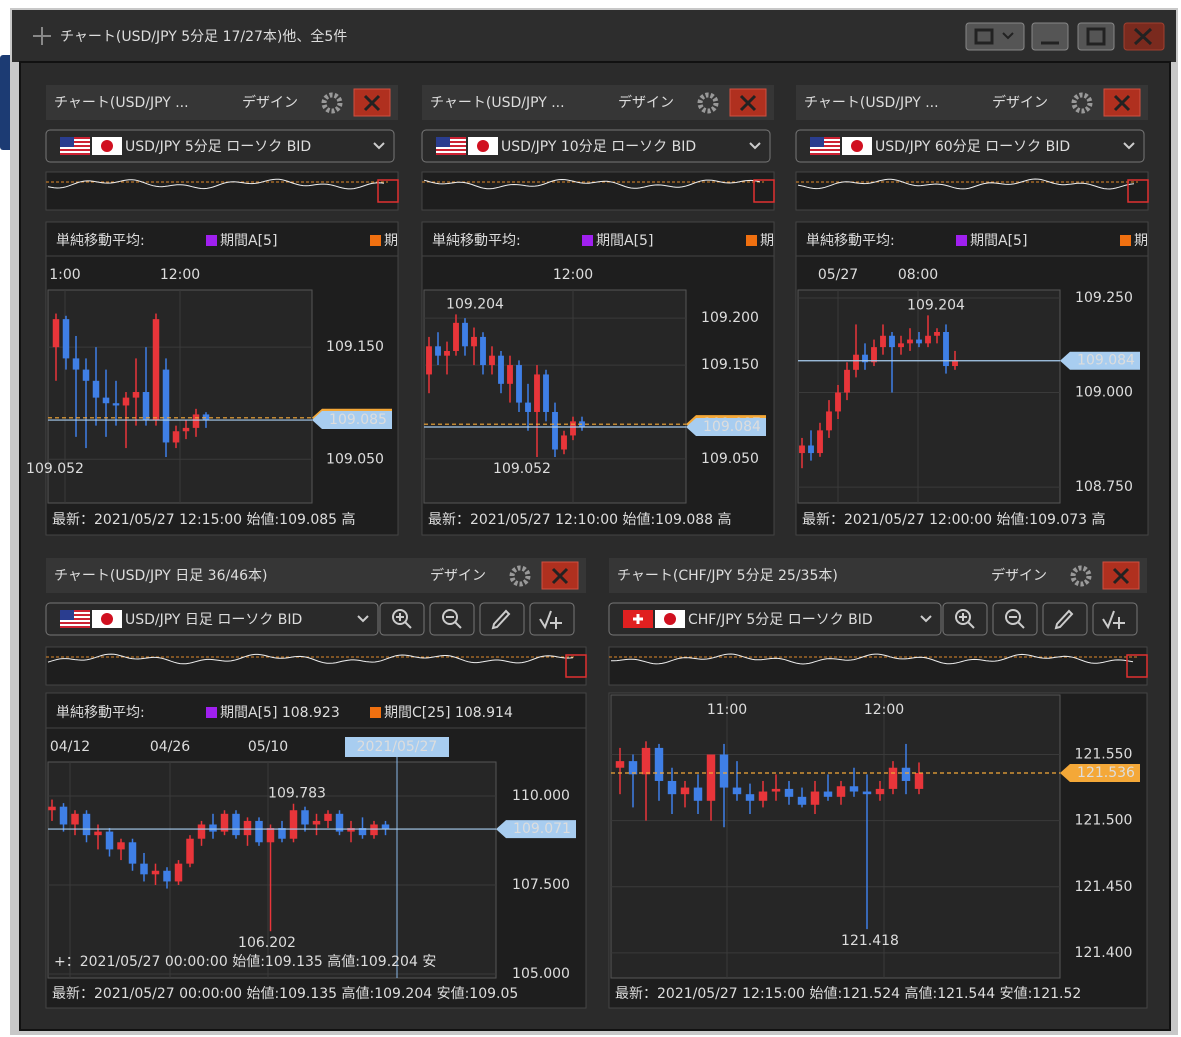  I want to click on legend-label: 期間A[5] 108.923, so click(280, 713).